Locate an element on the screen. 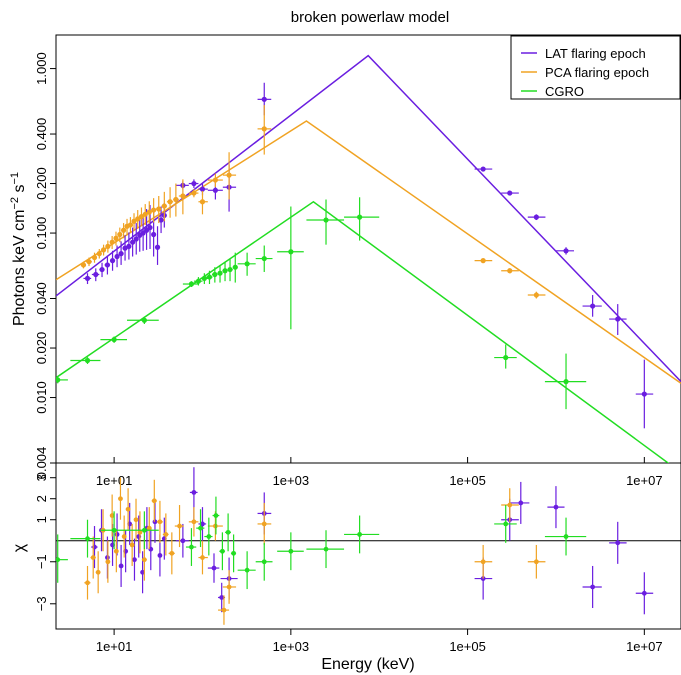 The width and height of the screenshot is (681, 675). top-x-tick-label: 1e+07 is located at coordinates (644, 480).